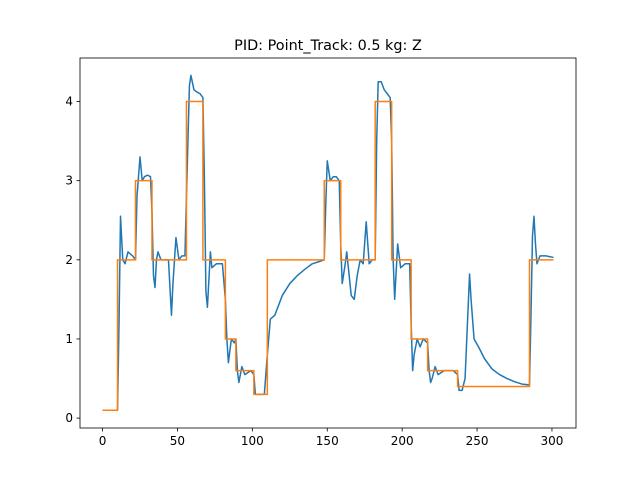 This screenshot has width=640, height=484. Describe the element at coordinates (552, 441) in the screenshot. I see `x-tick-label: 300` at that location.